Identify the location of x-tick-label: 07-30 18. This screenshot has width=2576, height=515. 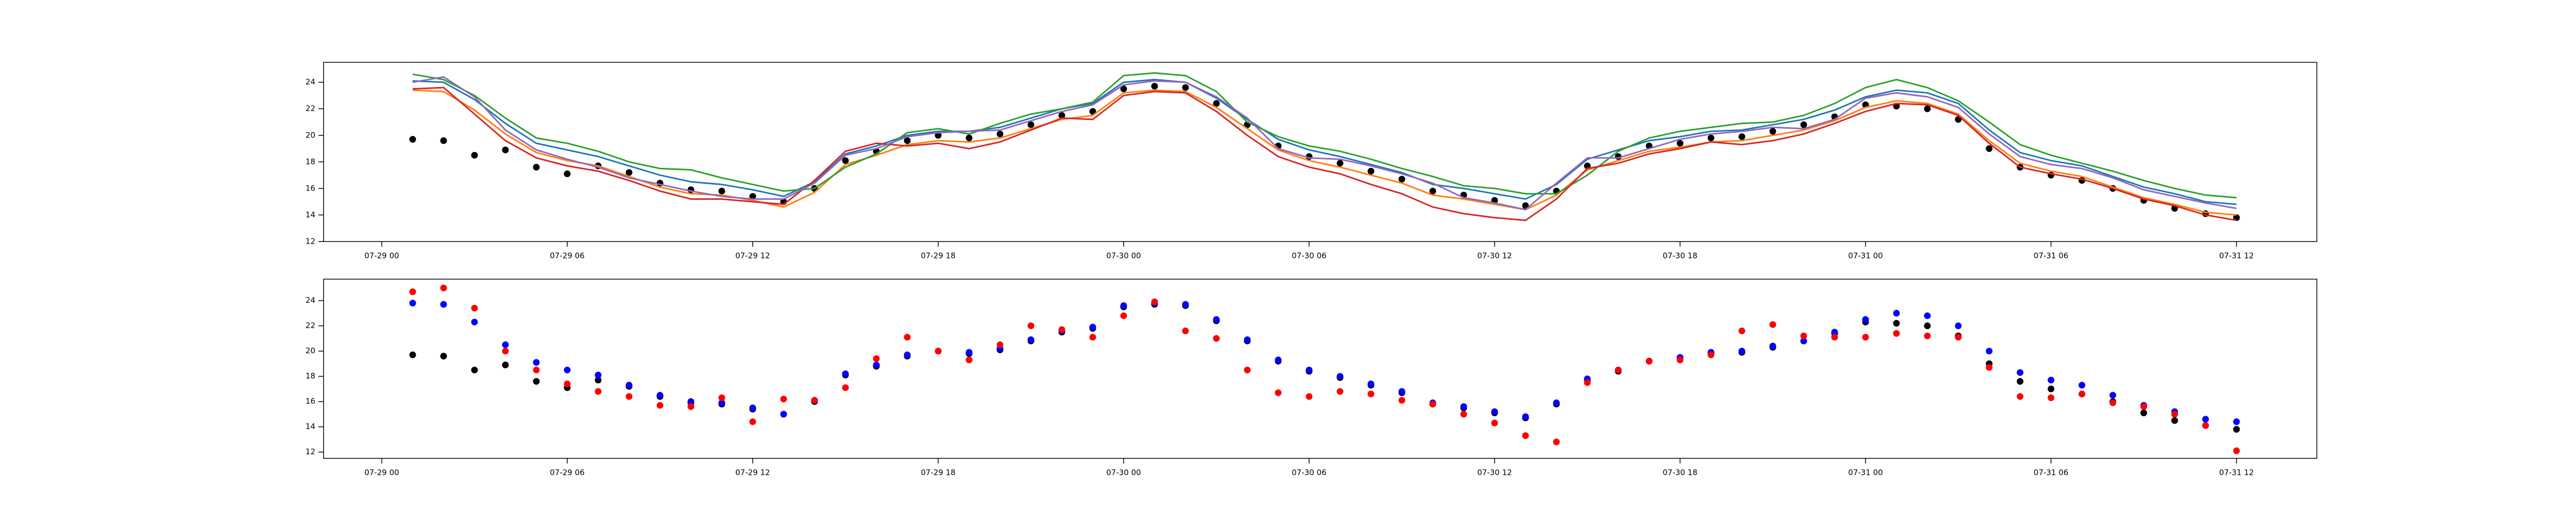
(1680, 472).